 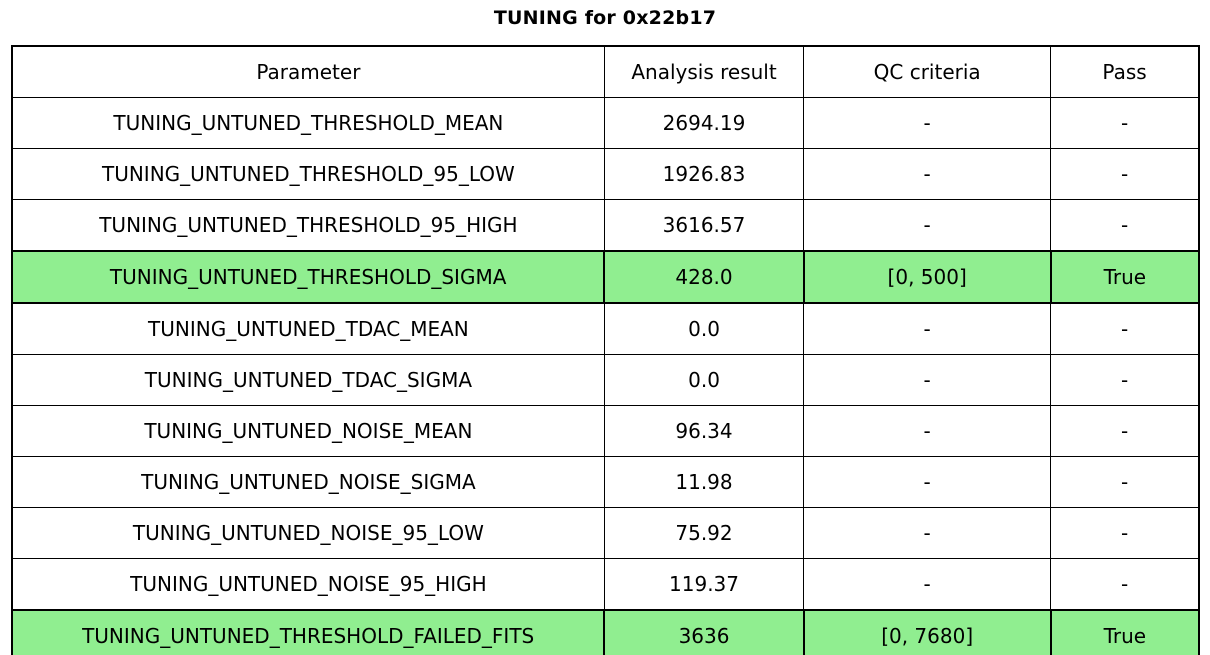 I want to click on analysis-result-cell: 428.0, so click(x=704, y=277).